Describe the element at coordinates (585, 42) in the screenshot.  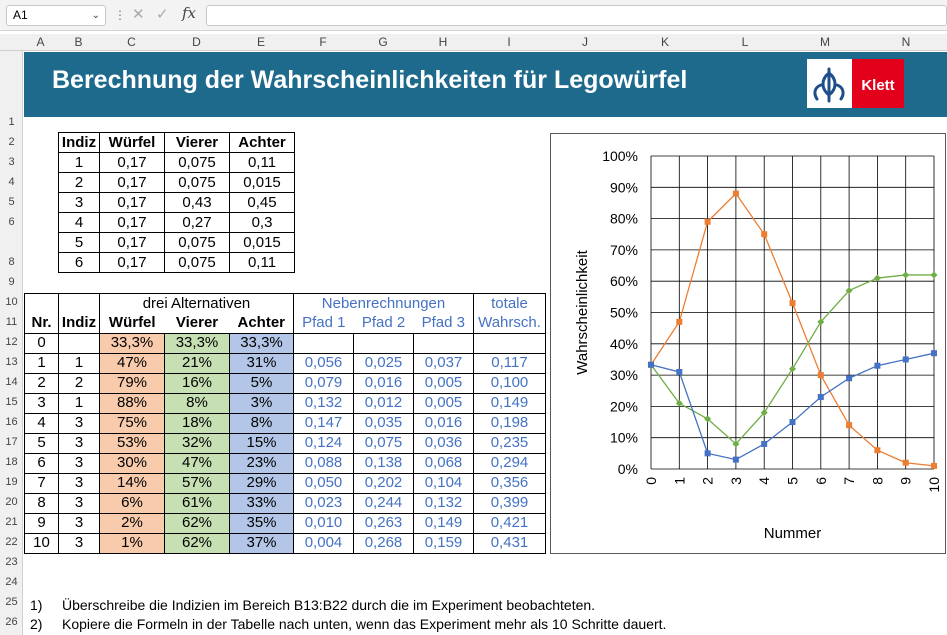
I see `column-header: J` at that location.